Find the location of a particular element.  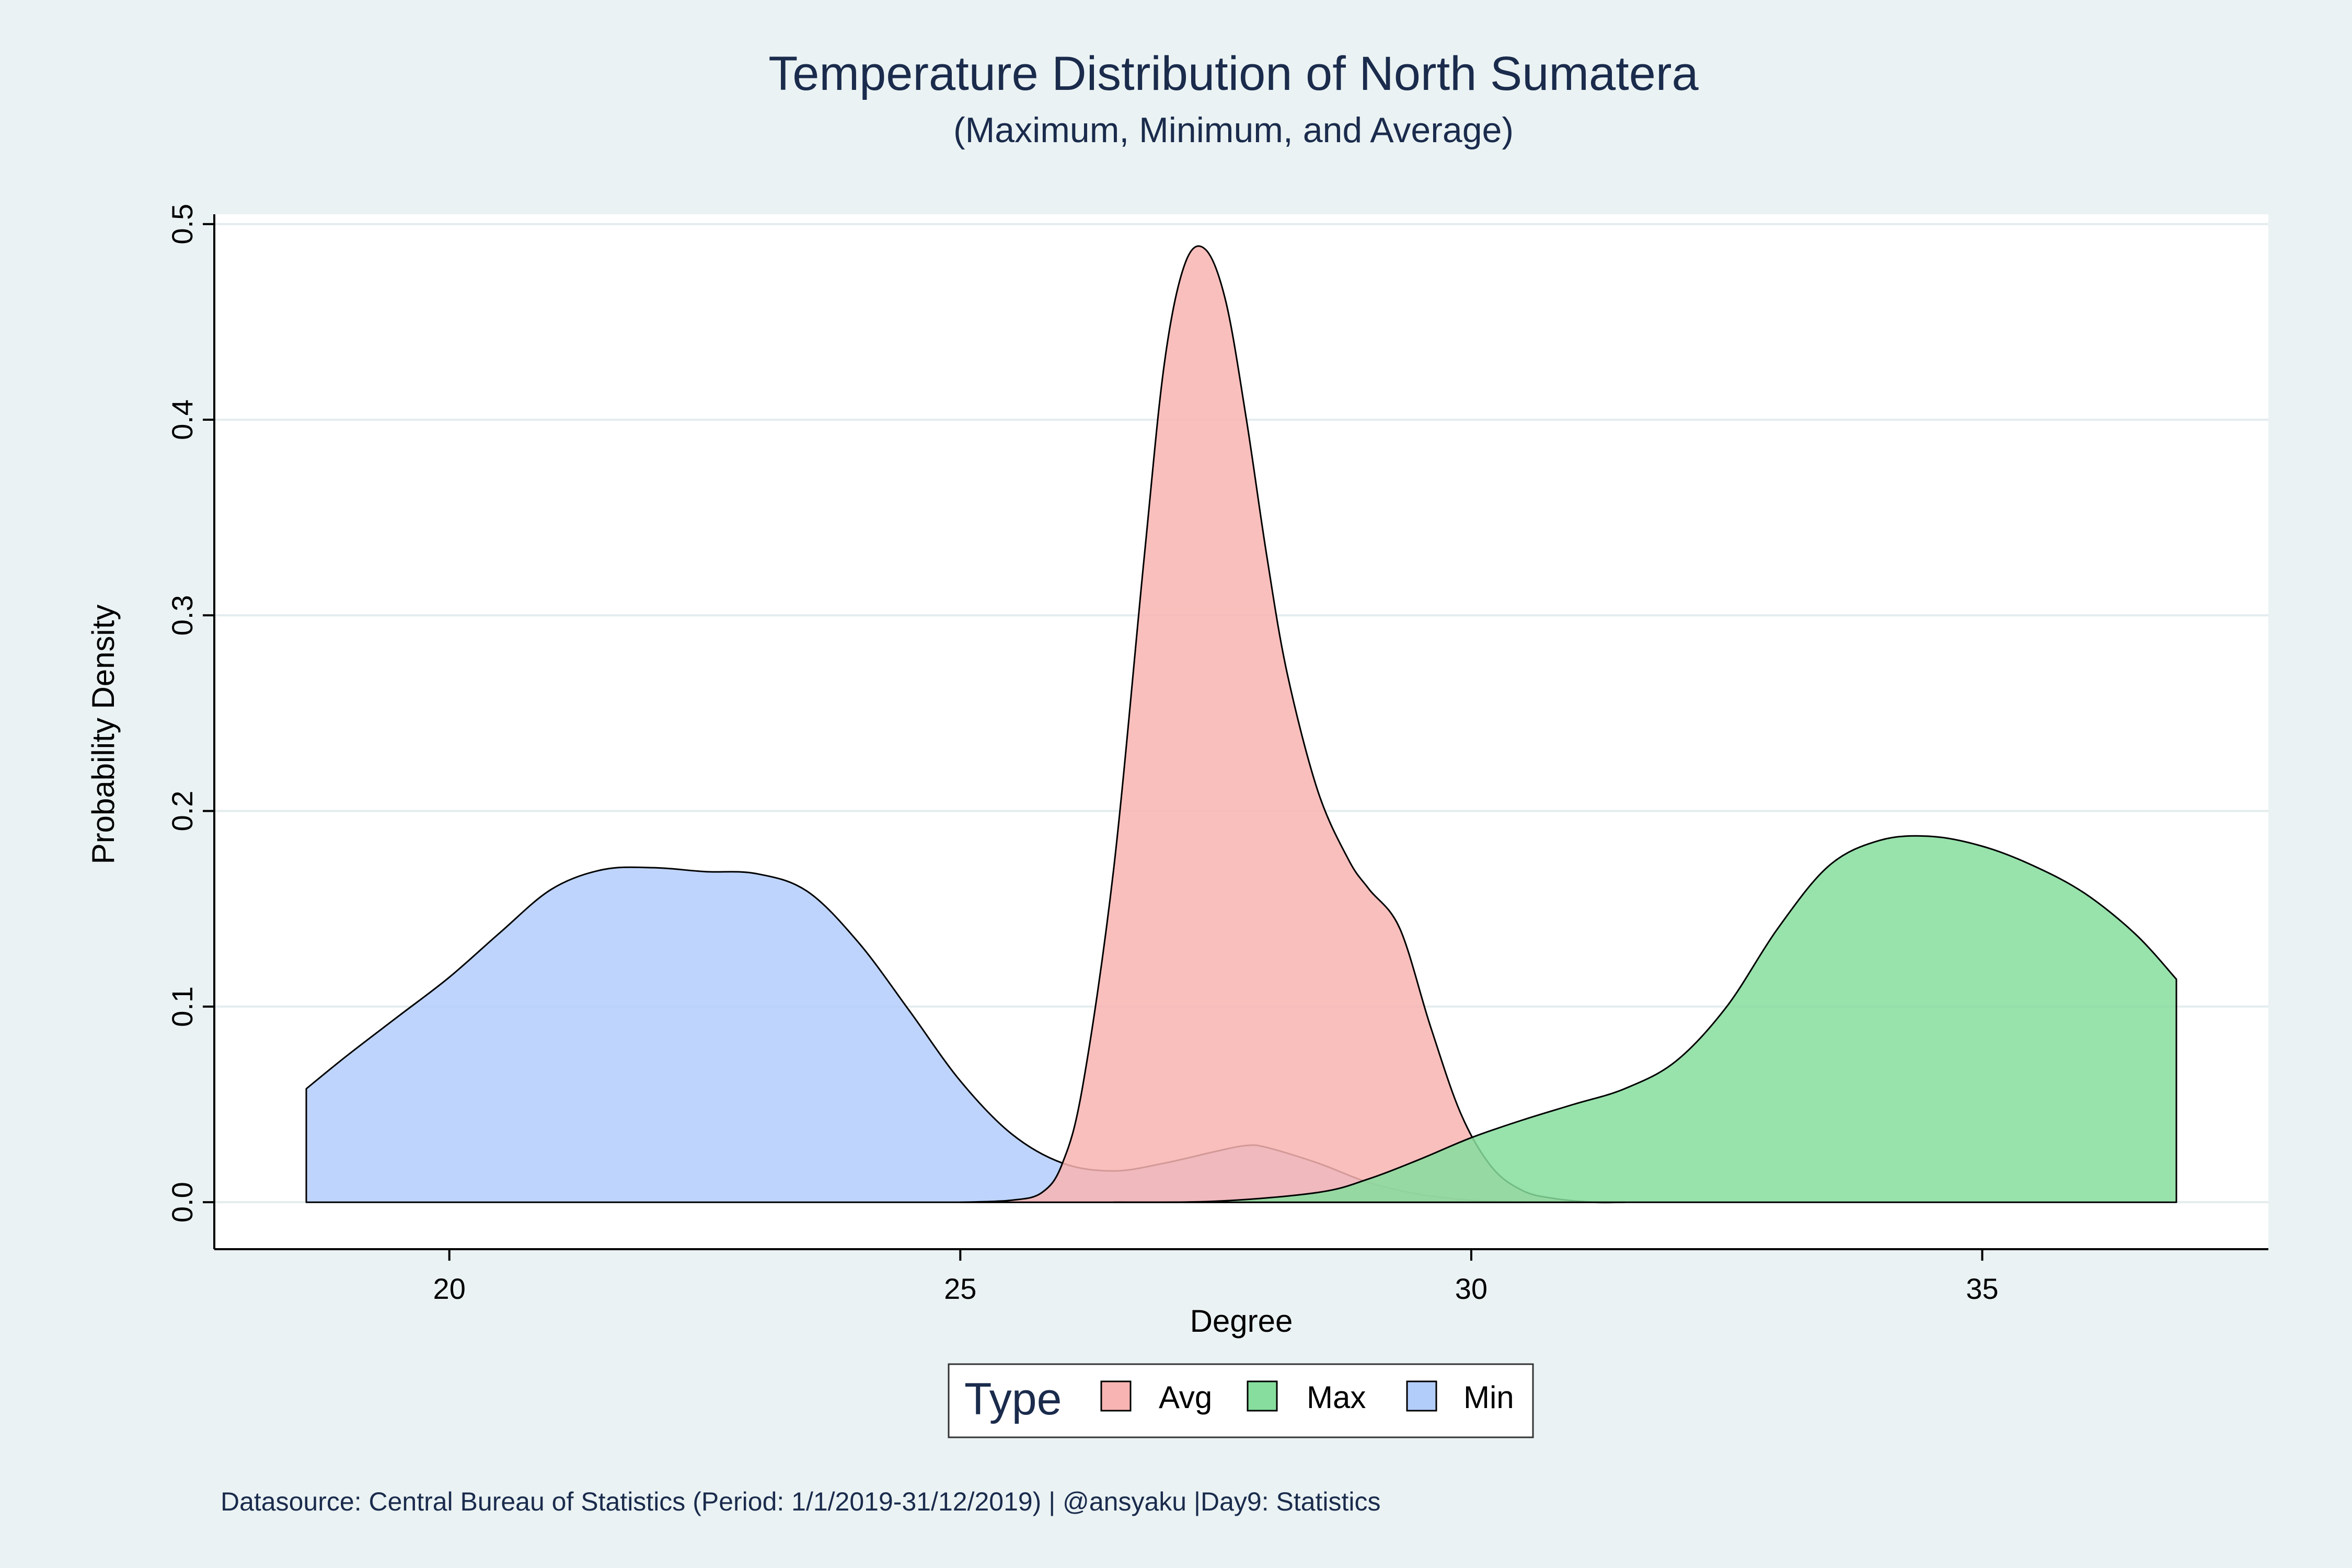

chart-subtitle: (Maximum, Minimum, and Average) is located at coordinates (1233, 130).